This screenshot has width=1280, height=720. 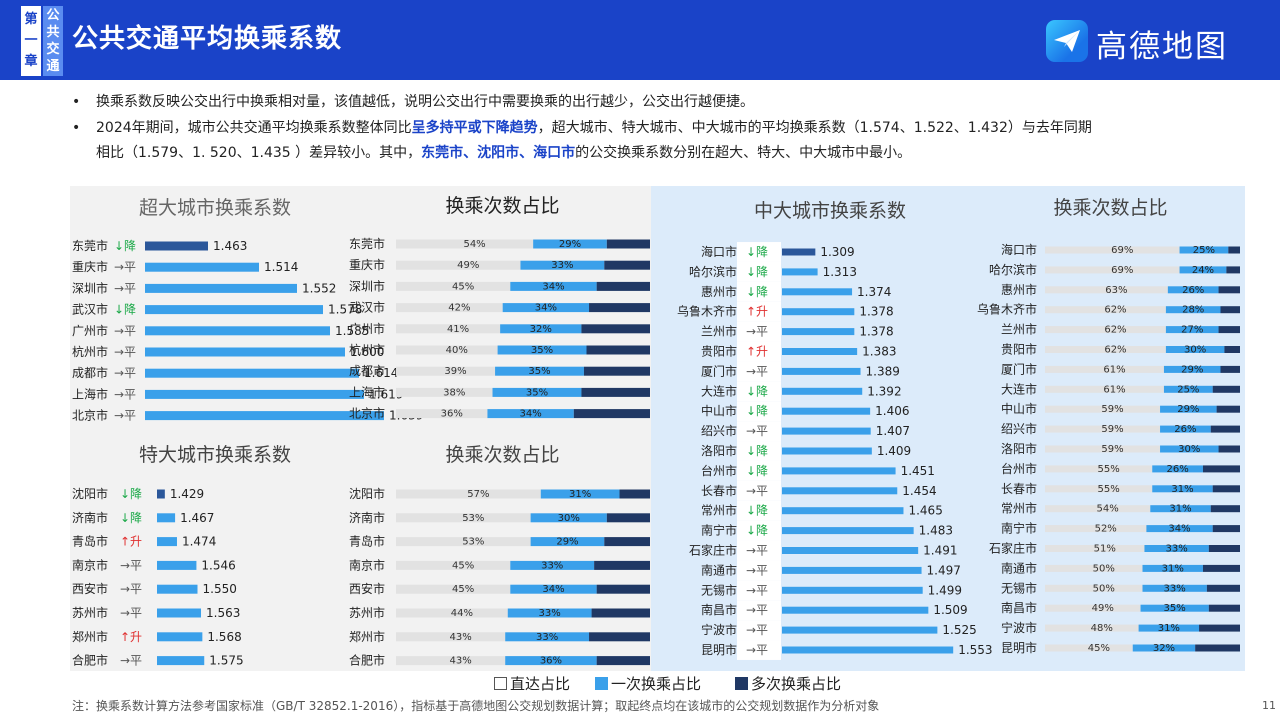 What do you see at coordinates (640, 40) in the screenshot?
I see `header-bar: 第 一 章 公 共 交 通 公共交通平均换乘系数 高德地图` at bounding box center [640, 40].